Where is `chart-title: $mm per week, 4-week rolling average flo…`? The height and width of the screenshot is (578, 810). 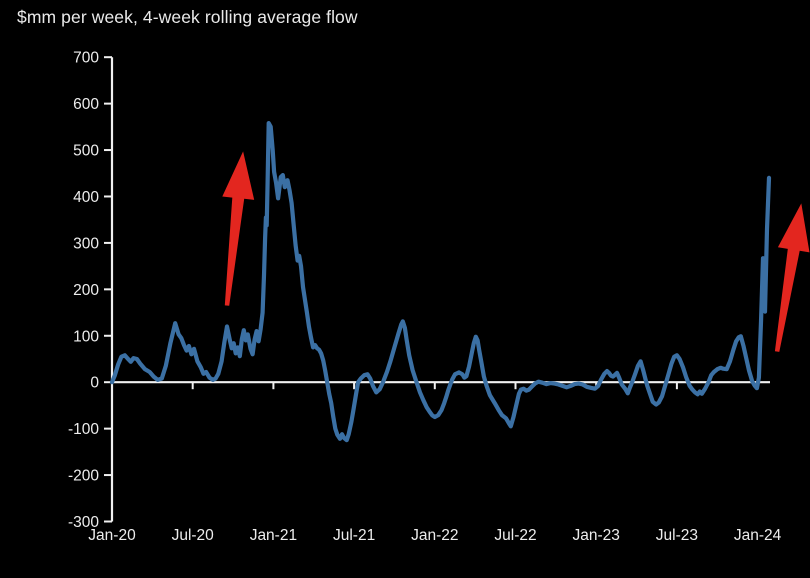
chart-title: $mm per week, 4-week rolling average flo… is located at coordinates (187, 17).